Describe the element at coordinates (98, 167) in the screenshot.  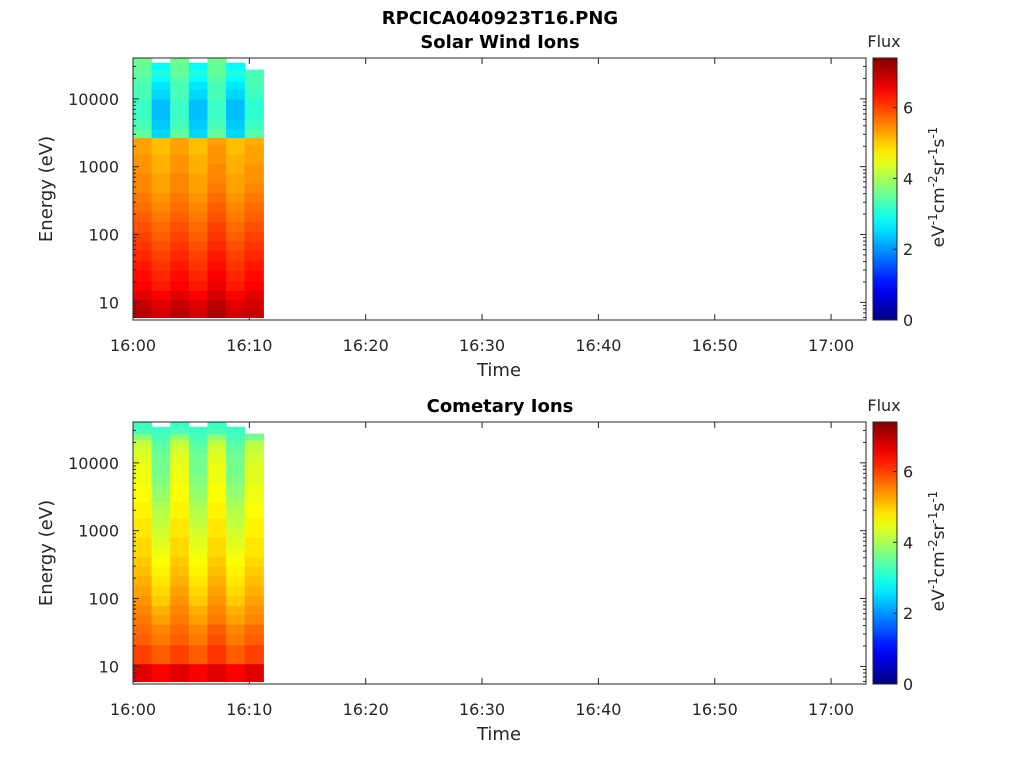
I see `y-tick-label: 1000` at that location.